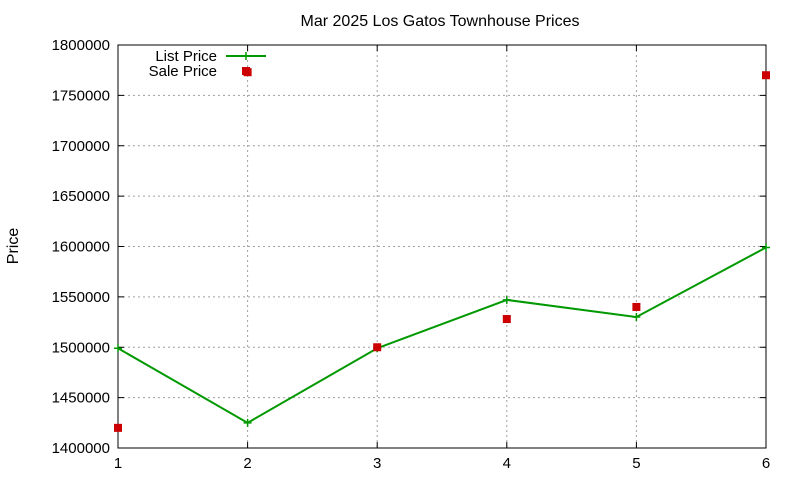 The image size is (800, 480). I want to click on chart-title: Mar 2025 Los Gatos Townhouse Prices, so click(440, 21).